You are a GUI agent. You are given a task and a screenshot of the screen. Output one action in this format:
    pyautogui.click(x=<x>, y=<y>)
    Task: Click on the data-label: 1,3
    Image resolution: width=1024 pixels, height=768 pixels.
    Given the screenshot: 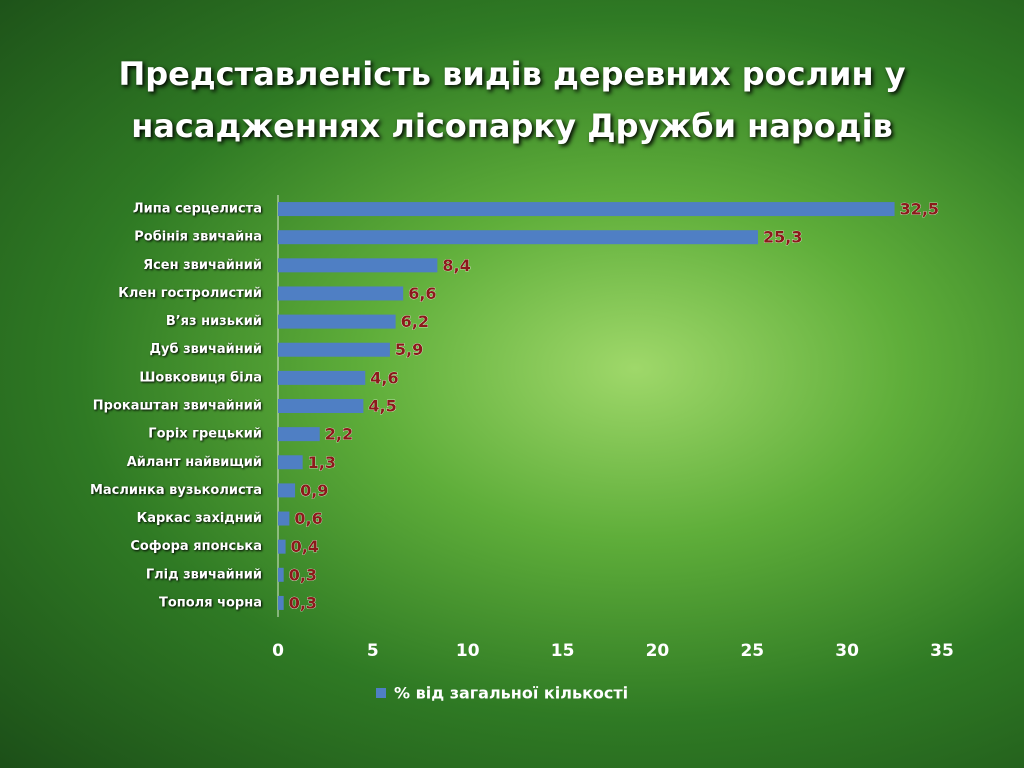 What is the action you would take?
    pyautogui.click(x=322, y=462)
    